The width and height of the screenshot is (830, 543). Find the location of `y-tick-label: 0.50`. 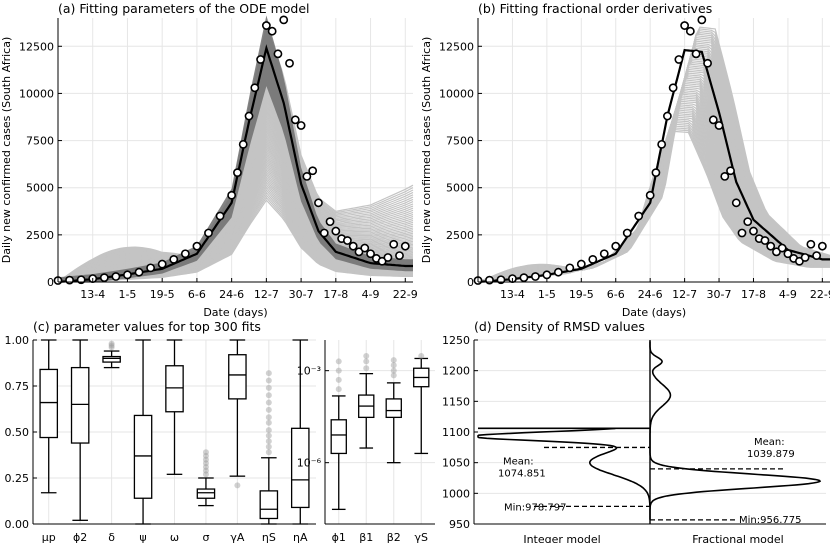

y-tick-label: 0.50 is located at coordinates (17, 432).